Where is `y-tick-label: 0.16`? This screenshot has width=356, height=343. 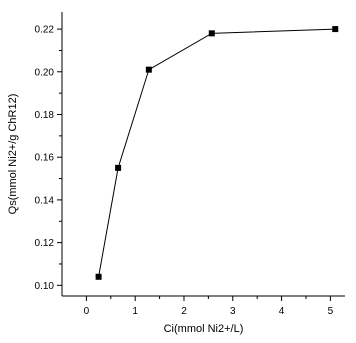
y-tick-label: 0.16 is located at coordinates (45, 158).